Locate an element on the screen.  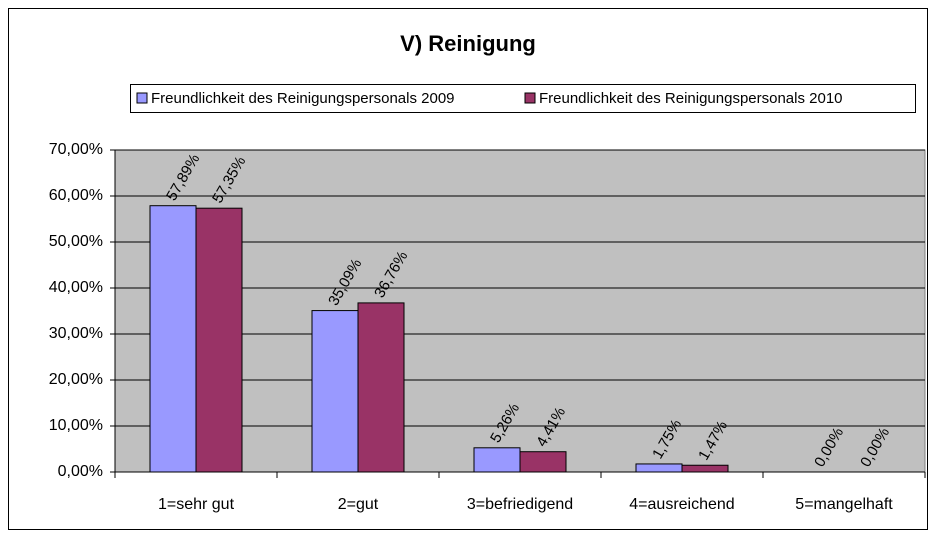
chart-title: V) Reinigung is located at coordinates (468, 43).